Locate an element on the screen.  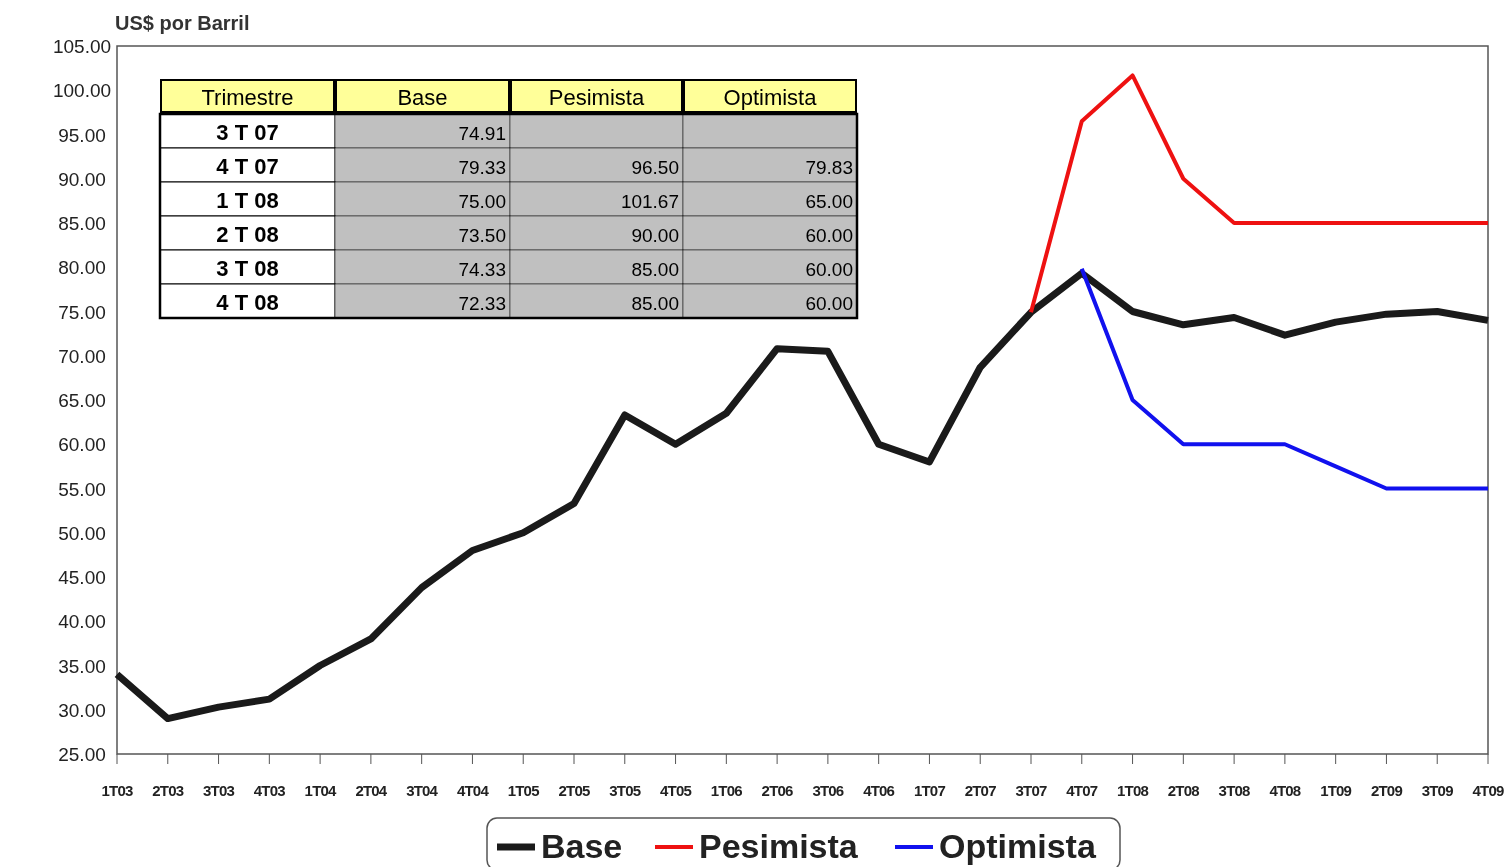
x-tick-label: 4T06 is located at coordinates (879, 790).